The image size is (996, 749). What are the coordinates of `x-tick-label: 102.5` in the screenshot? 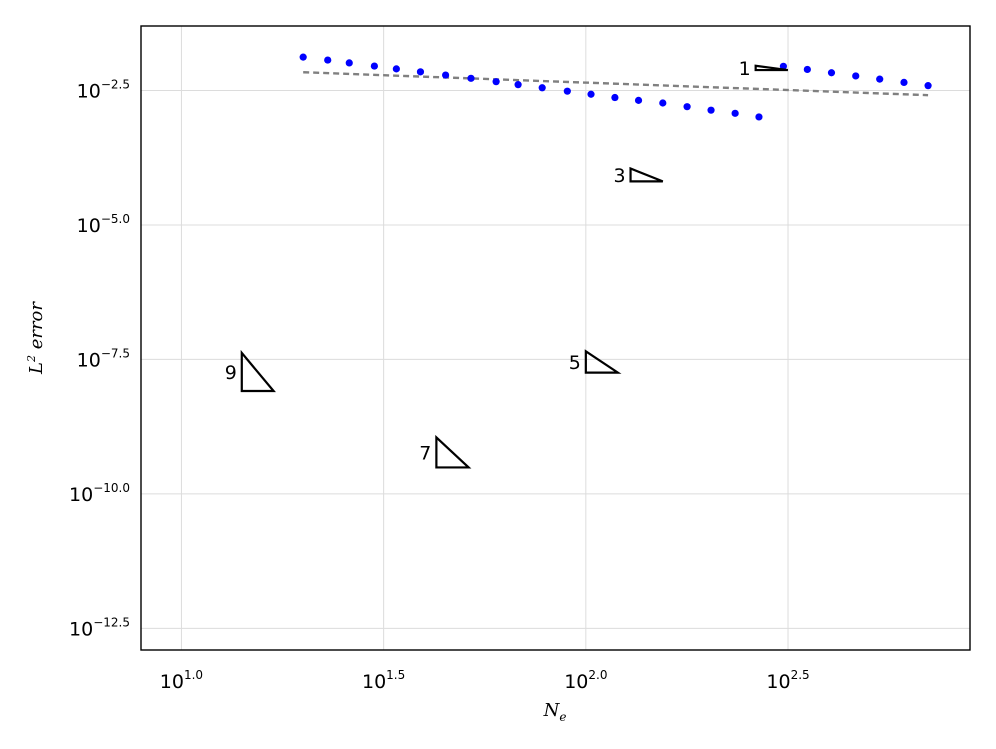 It's located at (787, 680).